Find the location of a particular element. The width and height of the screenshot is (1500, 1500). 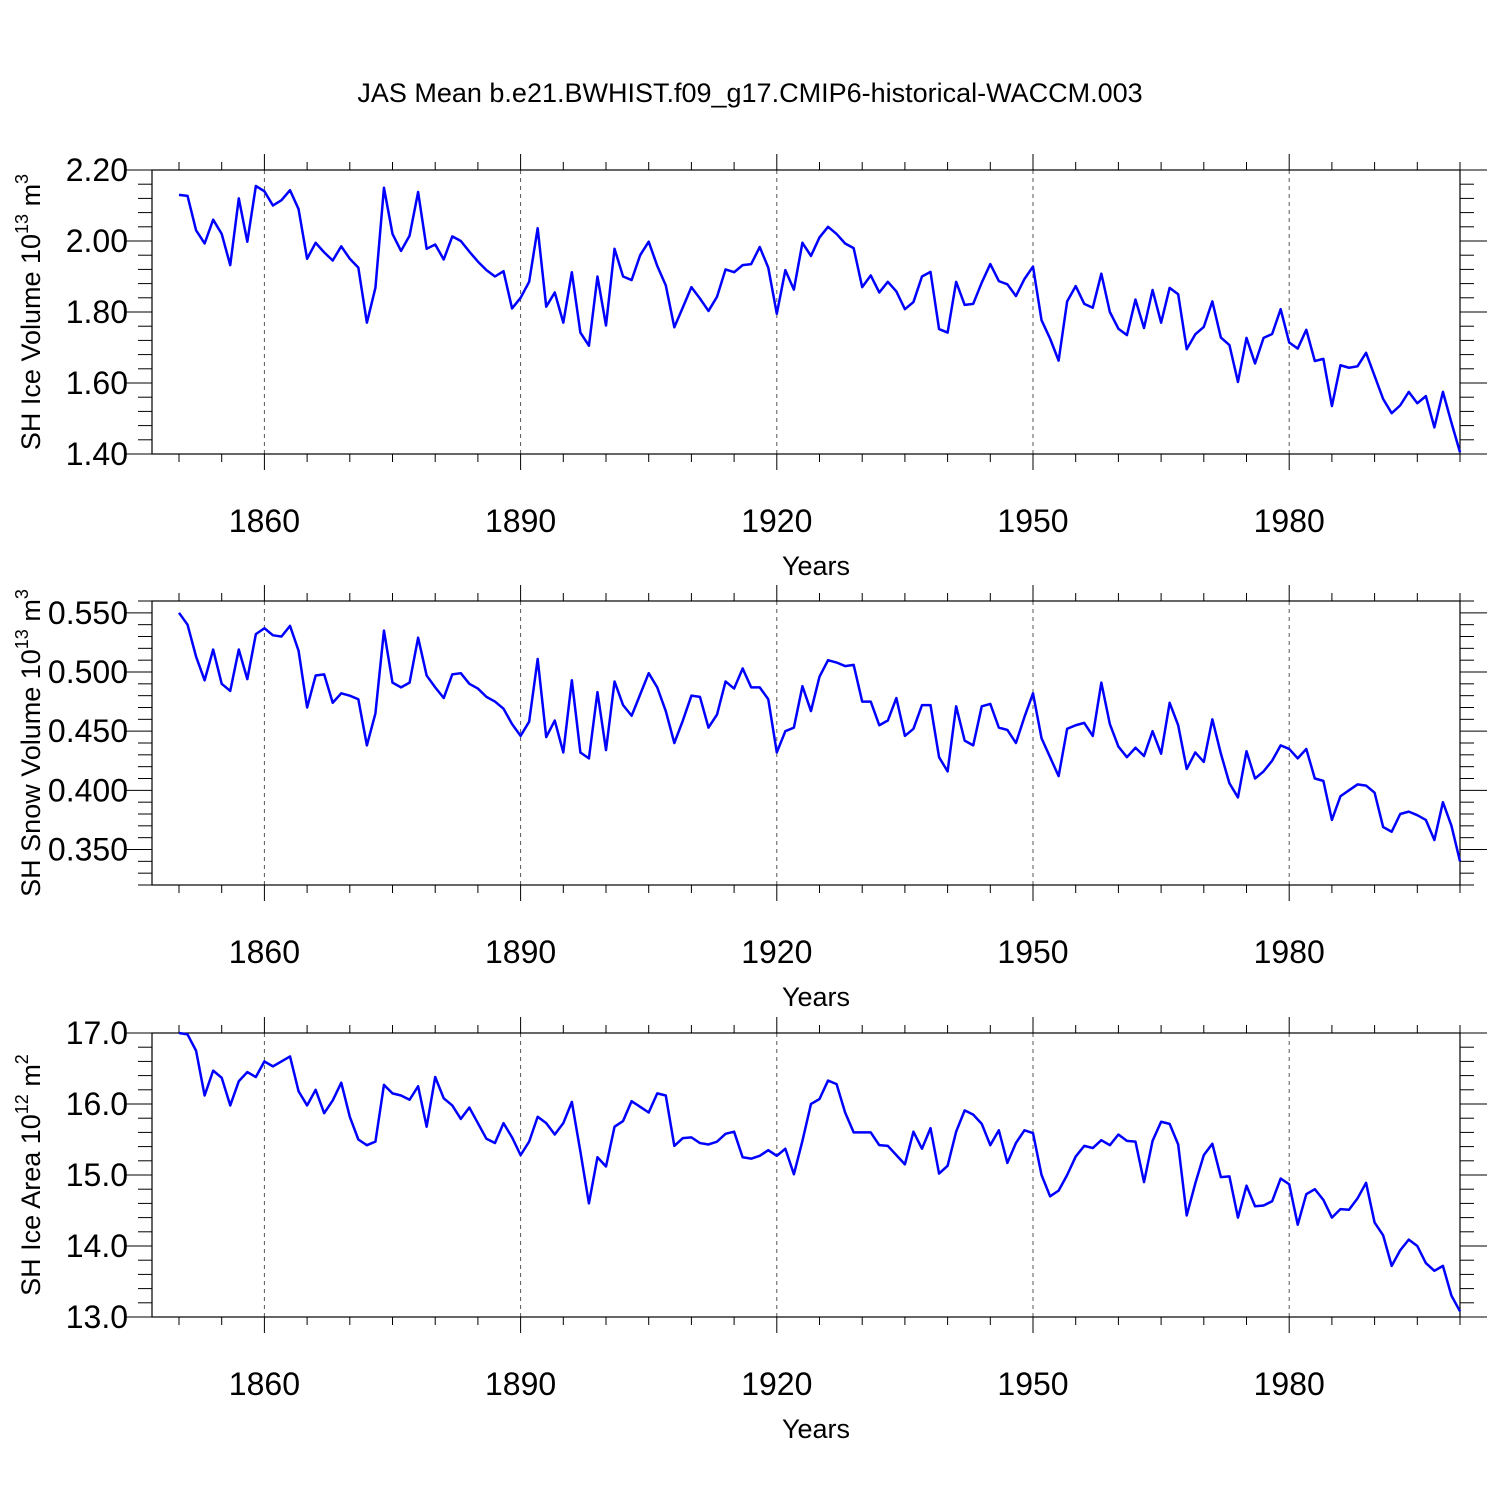

y-tick-label: 1.60 is located at coordinates (97, 383).